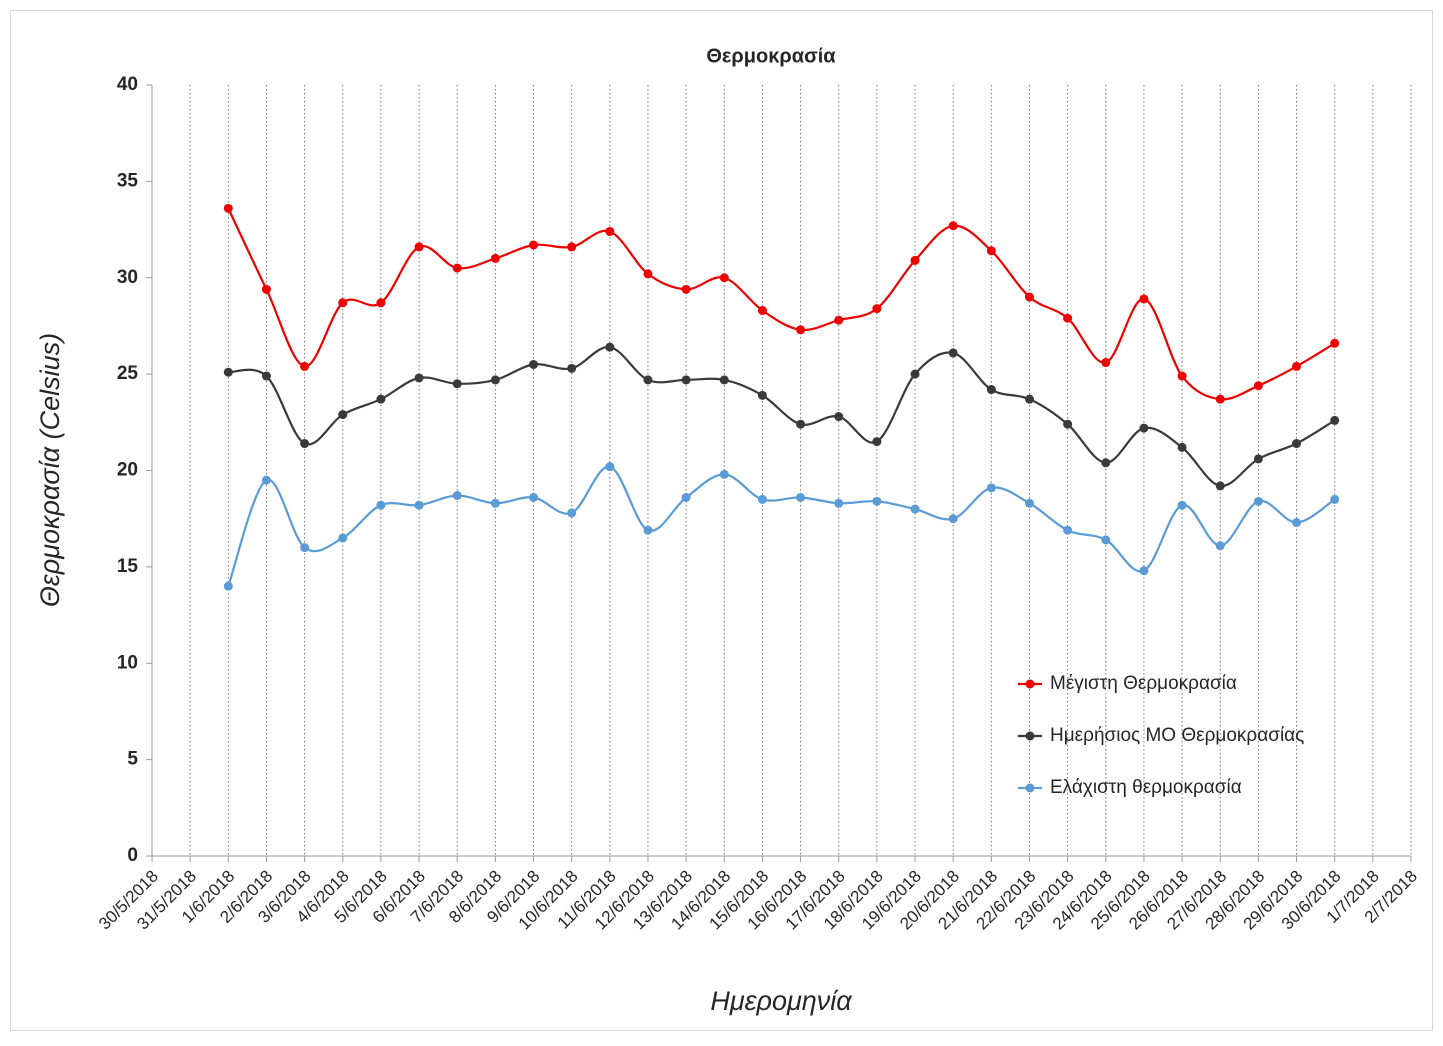 This screenshot has height=1046, width=1443. What do you see at coordinates (771, 56) in the screenshot?
I see `chart-title: Θερμοκρασία` at bounding box center [771, 56].